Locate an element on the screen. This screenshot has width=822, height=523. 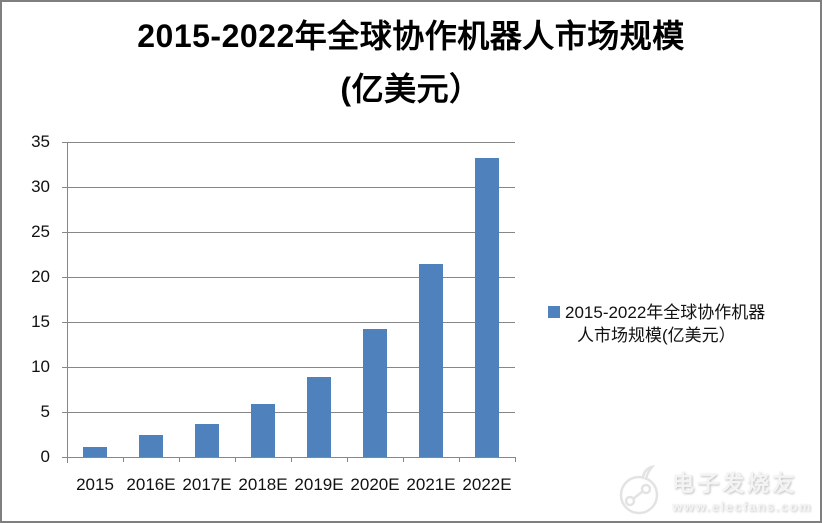
y-axis-tick-label: 10 is located at coordinates (40, 366).